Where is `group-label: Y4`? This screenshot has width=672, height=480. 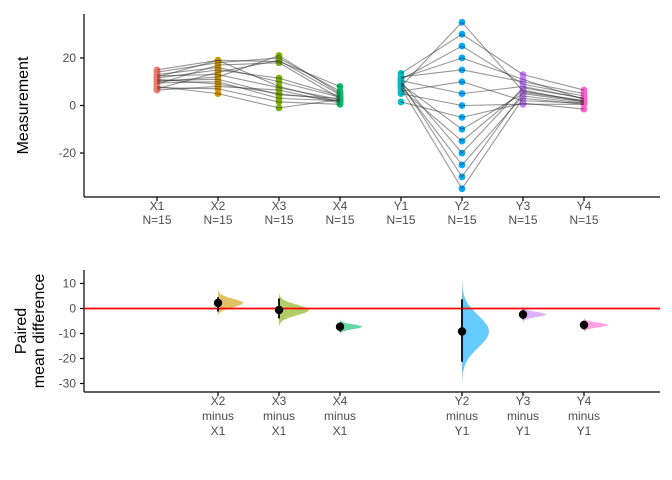
group-label: Y4 is located at coordinates (584, 206).